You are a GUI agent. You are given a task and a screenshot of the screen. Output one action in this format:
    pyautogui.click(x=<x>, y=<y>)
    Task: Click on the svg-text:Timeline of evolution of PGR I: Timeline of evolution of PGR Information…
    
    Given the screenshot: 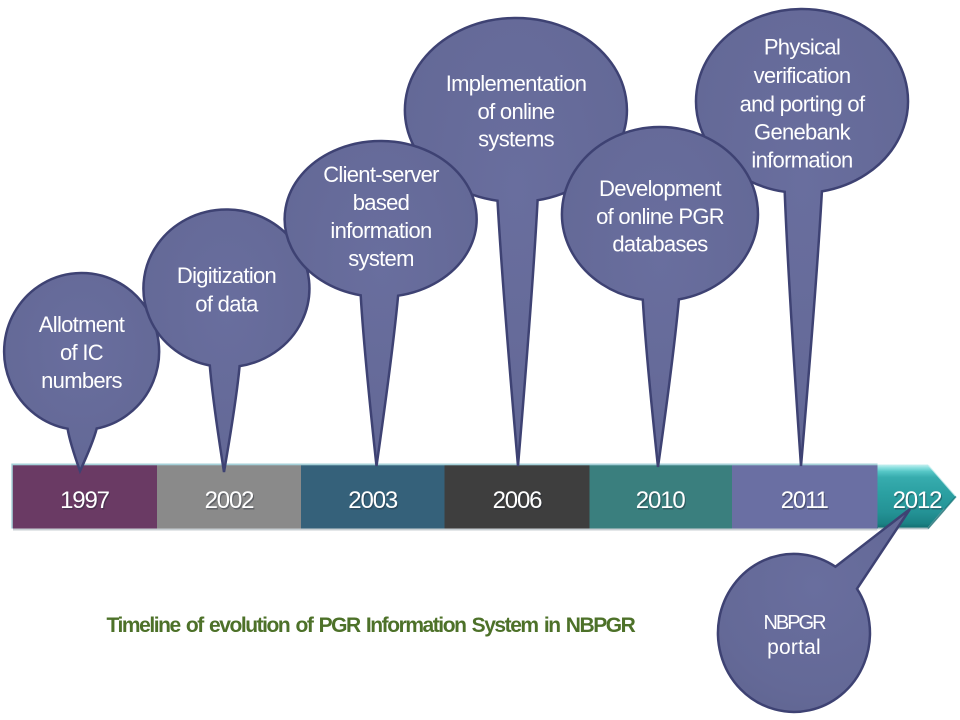 What is the action you would take?
    pyautogui.click(x=371, y=625)
    